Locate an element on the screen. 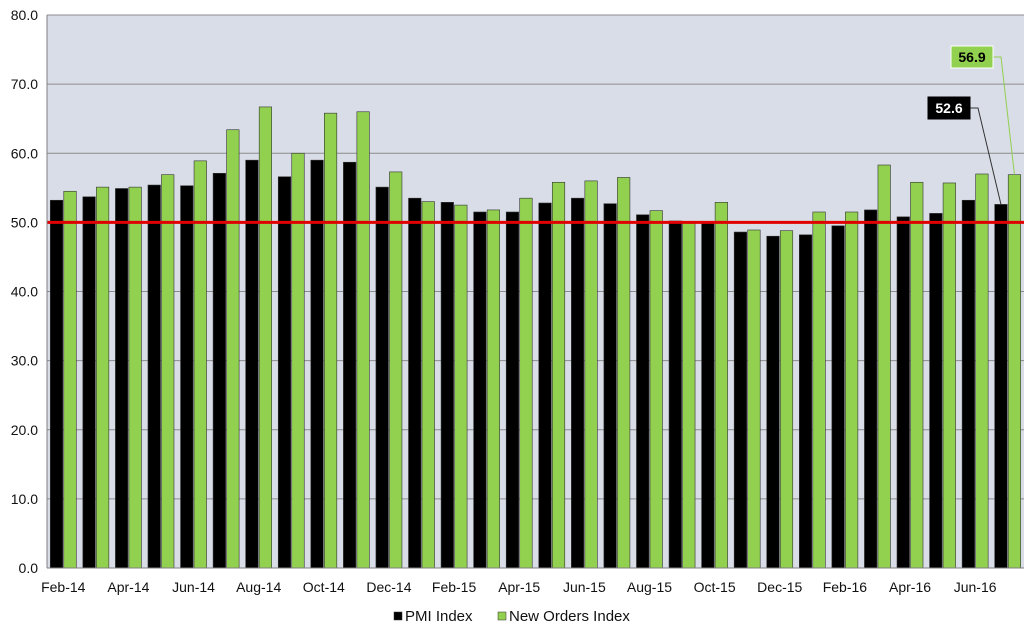 This screenshot has height=633, width=1035. y-tick-label: 50.0 is located at coordinates (24, 222).